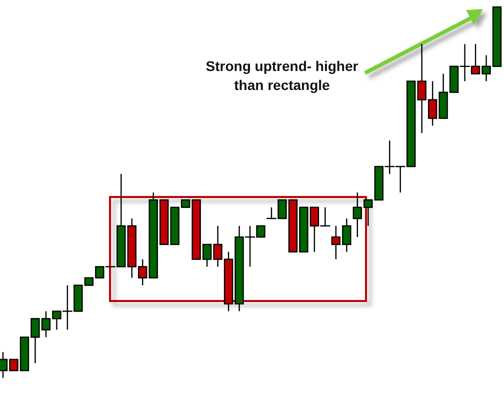 Image resolution: width=504 pixels, height=397 pixels. What do you see at coordinates (282, 75) in the screenshot?
I see `annotation: Strong uptrend- higher than rectangle` at bounding box center [282, 75].